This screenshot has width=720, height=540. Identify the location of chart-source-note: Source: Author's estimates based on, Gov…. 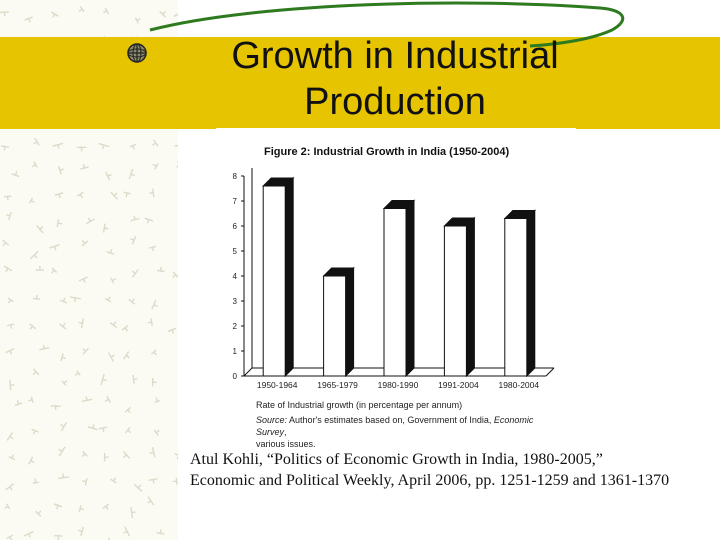
(406, 432).